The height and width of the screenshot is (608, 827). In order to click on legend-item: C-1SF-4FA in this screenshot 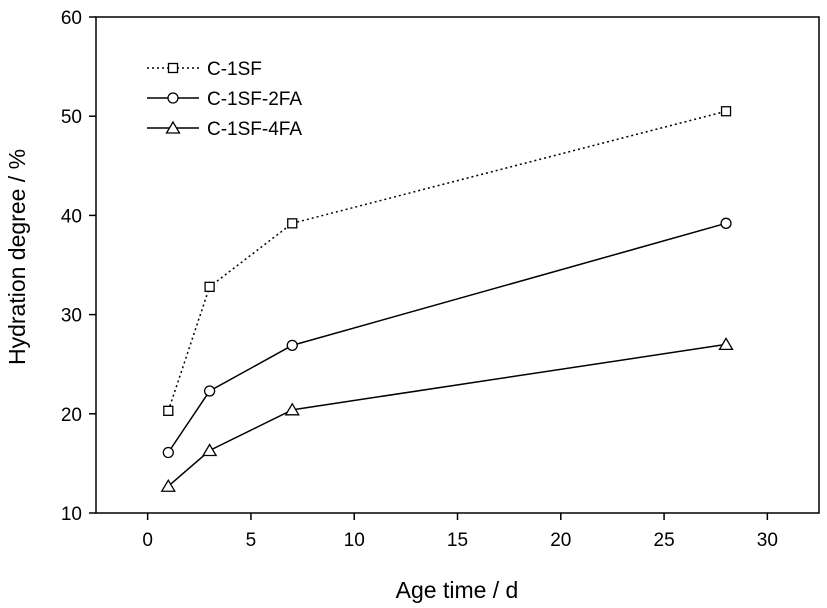, I will do `click(224, 129)`.